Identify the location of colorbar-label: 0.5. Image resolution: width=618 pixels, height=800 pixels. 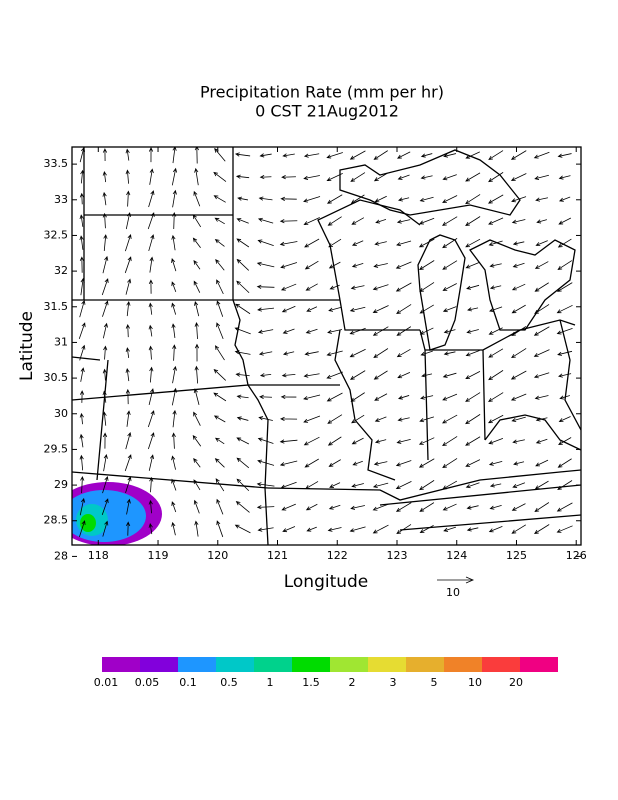
(229, 682).